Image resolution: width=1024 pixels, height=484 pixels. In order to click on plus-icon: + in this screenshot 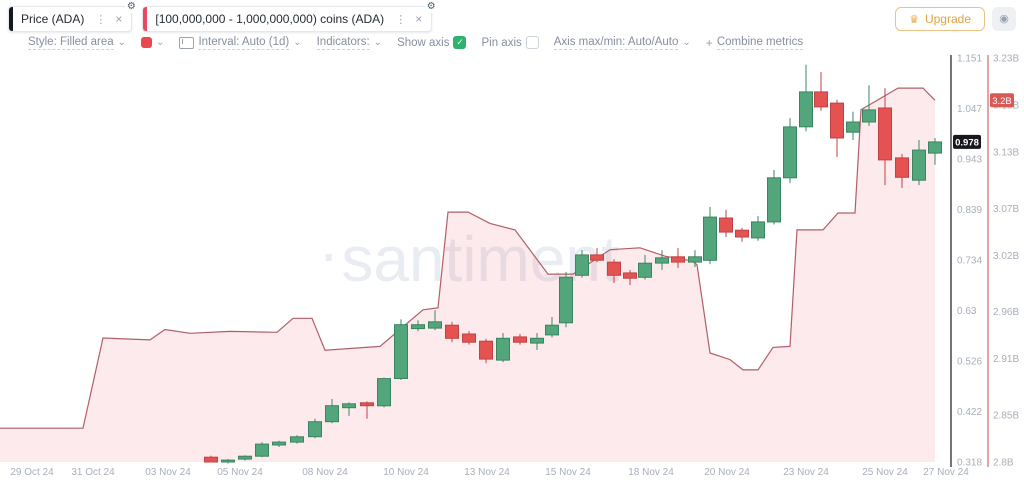, I will do `click(709, 42)`.